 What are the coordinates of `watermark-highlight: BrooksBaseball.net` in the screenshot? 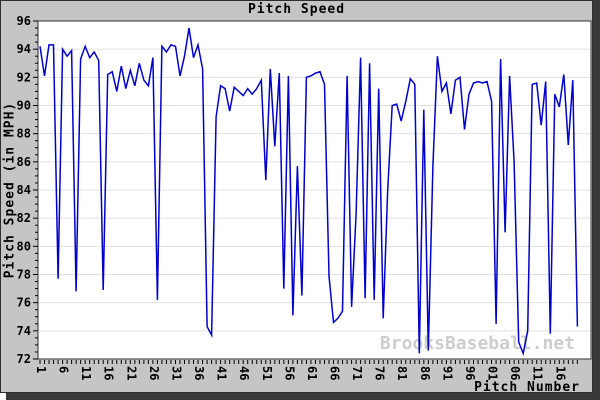 It's located at (478, 344).